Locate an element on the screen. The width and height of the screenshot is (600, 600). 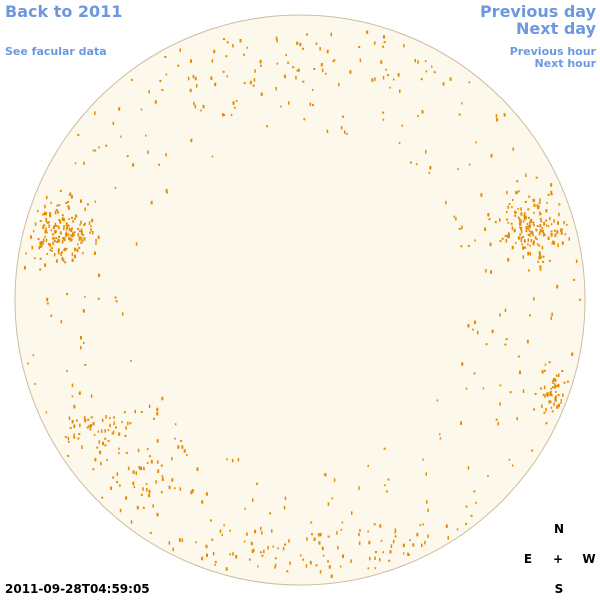
next-day-link: Next day is located at coordinates (556, 28).